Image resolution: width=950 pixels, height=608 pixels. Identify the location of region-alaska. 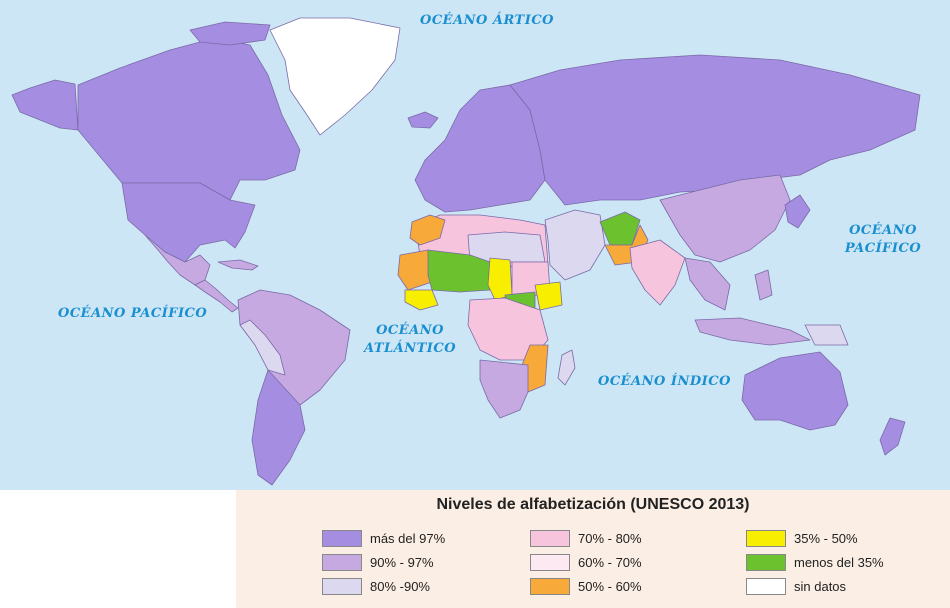
(45, 105).